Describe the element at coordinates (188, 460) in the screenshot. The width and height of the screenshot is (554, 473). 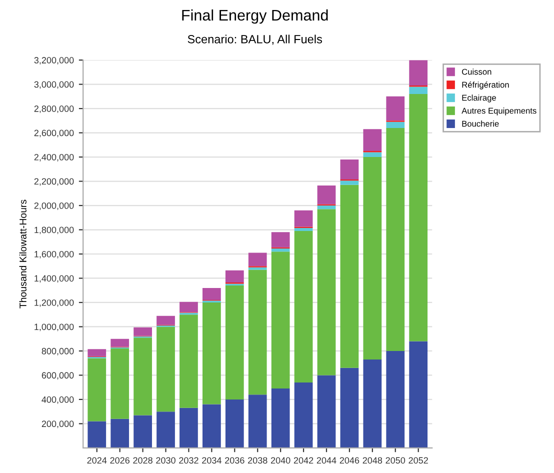
I see `x-tick-label: 2032` at that location.